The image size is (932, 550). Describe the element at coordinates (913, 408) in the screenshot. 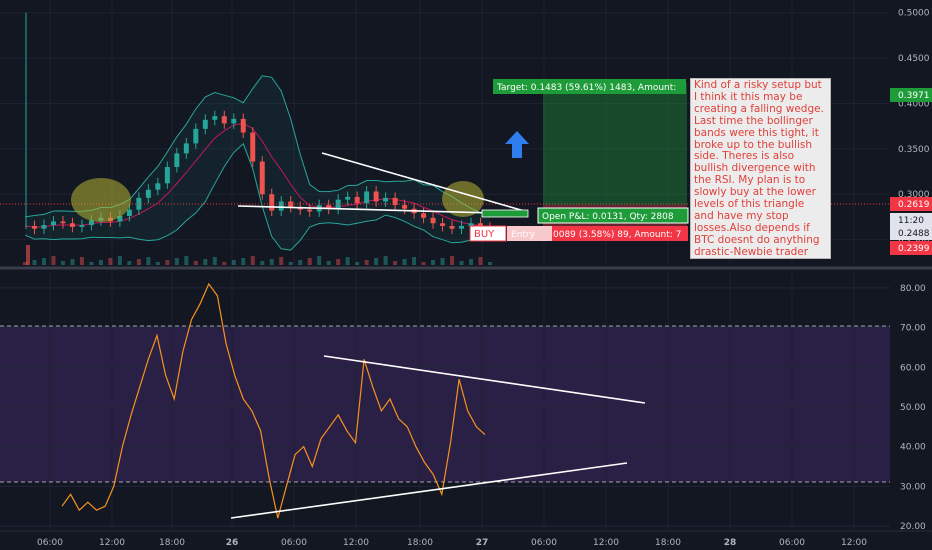

I see `rsi-tick-label: 50.00` at that location.